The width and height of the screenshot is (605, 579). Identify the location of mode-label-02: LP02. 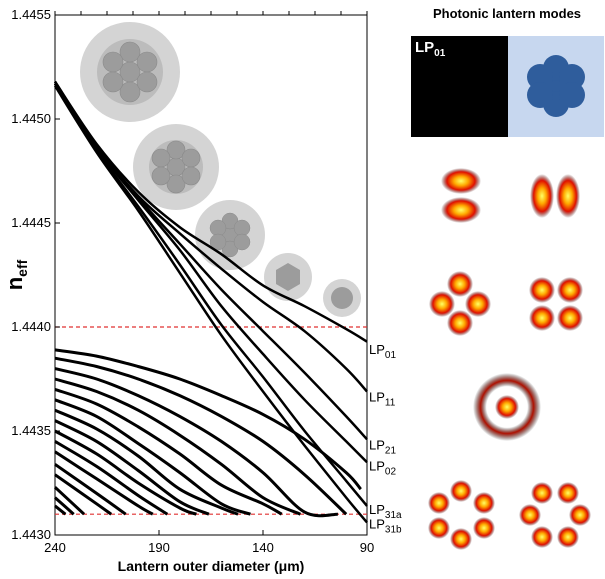
(382, 467).